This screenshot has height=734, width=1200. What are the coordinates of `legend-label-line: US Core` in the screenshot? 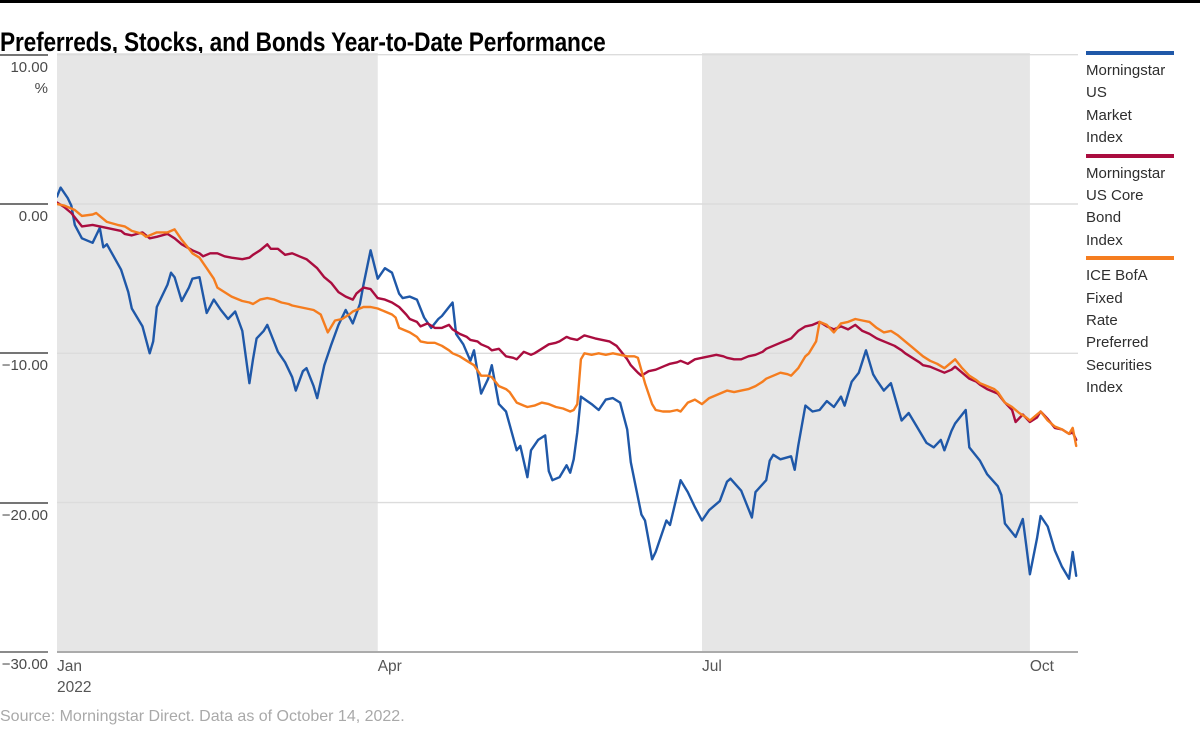 It's located at (1115, 196).